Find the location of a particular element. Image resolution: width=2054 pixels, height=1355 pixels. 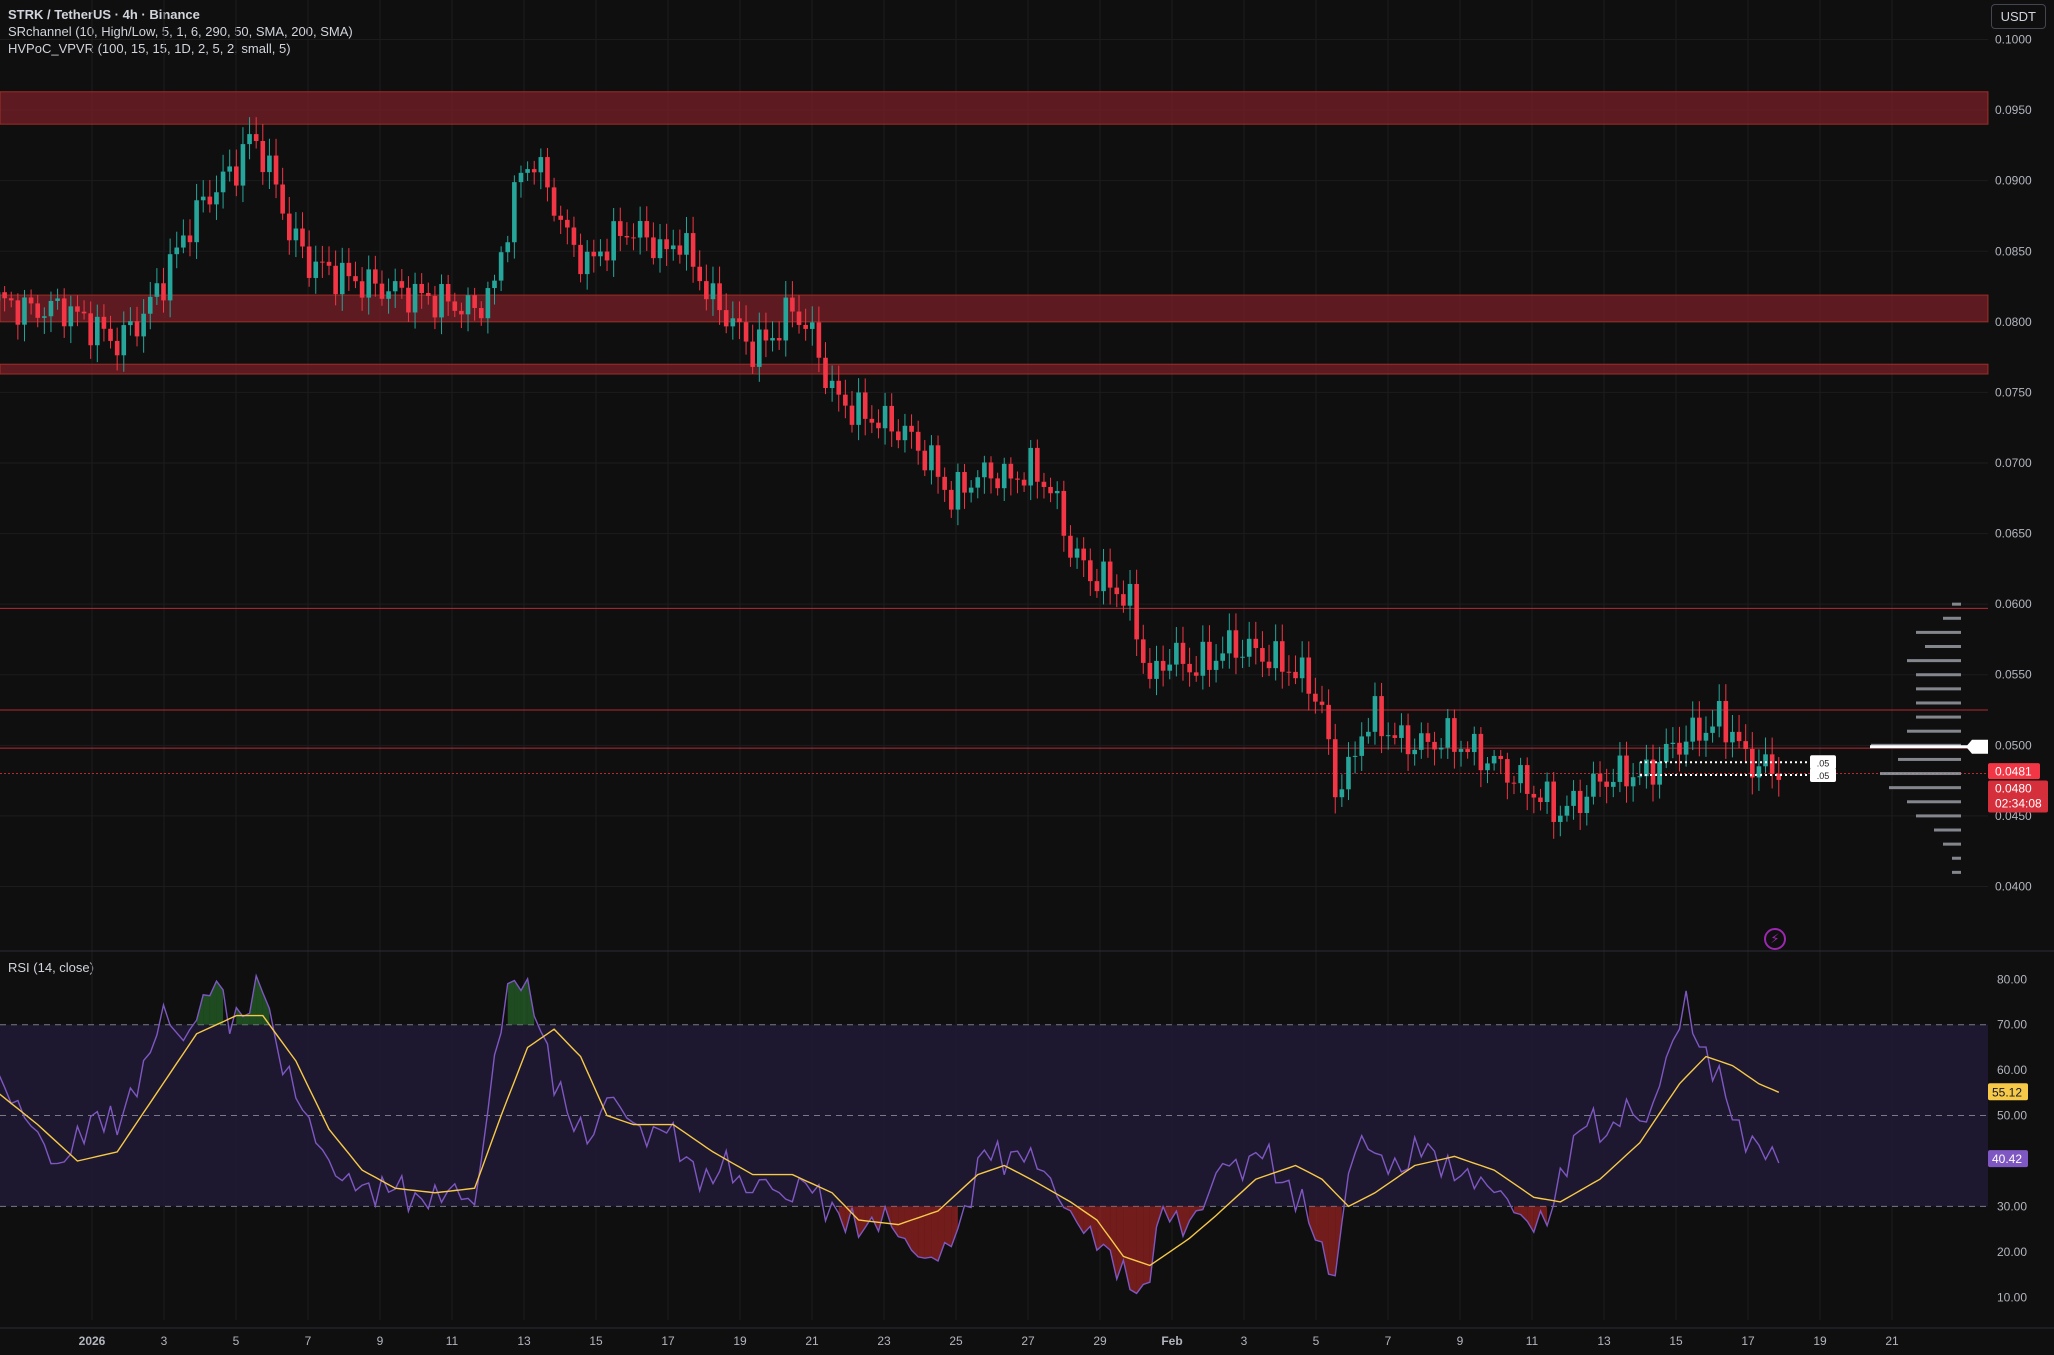

hvpoc-markers: .05.05 is located at coordinates (1738, 768).